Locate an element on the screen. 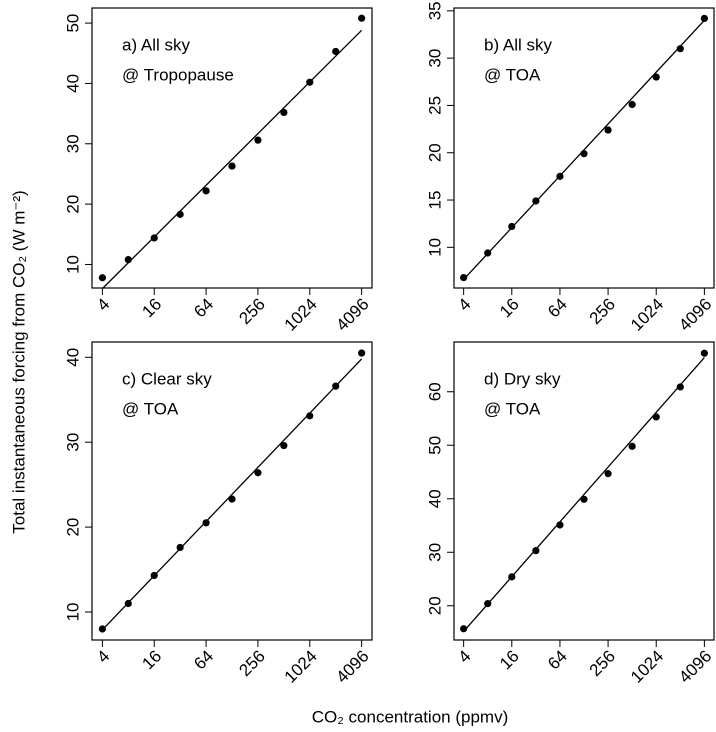  y-tick-label: 35 is located at coordinates (434, 10).